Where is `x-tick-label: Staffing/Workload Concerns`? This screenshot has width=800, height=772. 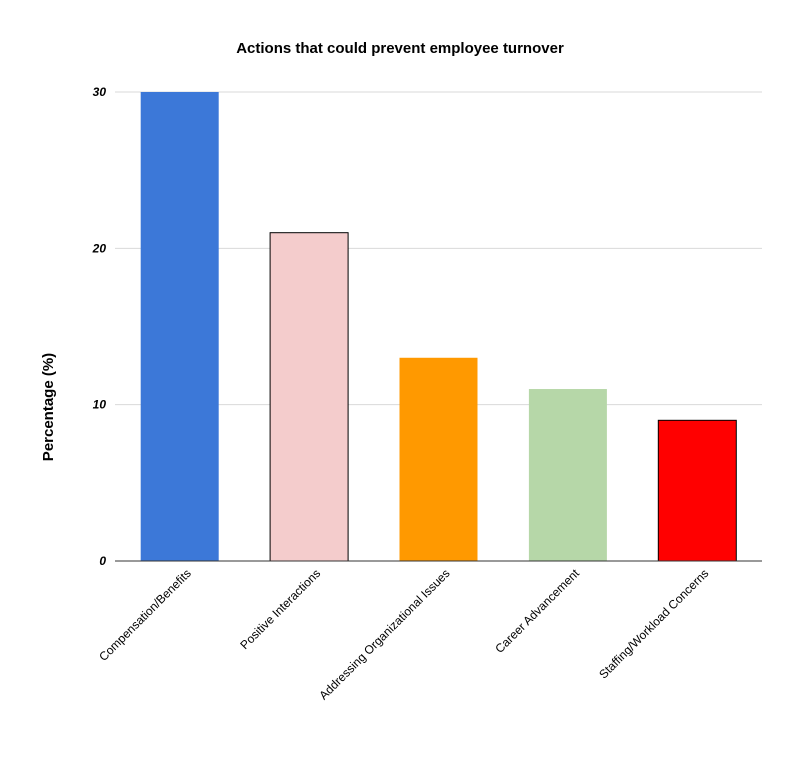
x-tick-label: Staffing/Workload Concerns is located at coordinates (653, 623).